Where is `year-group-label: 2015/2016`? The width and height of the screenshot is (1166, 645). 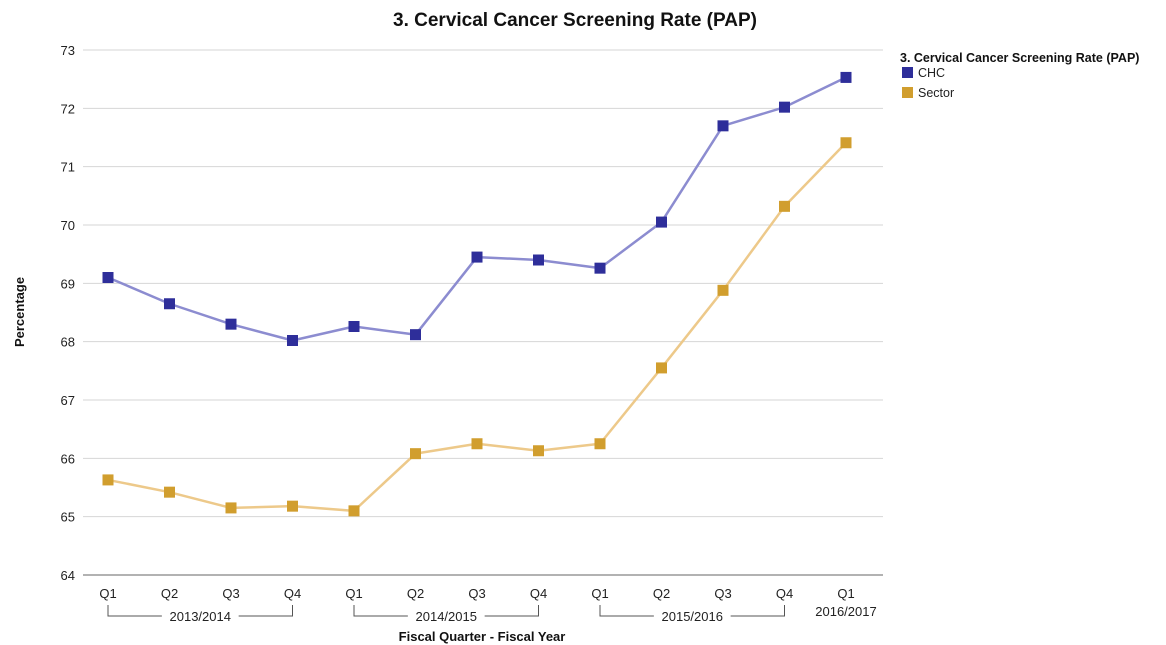
year-group-label: 2015/2016 is located at coordinates (692, 616).